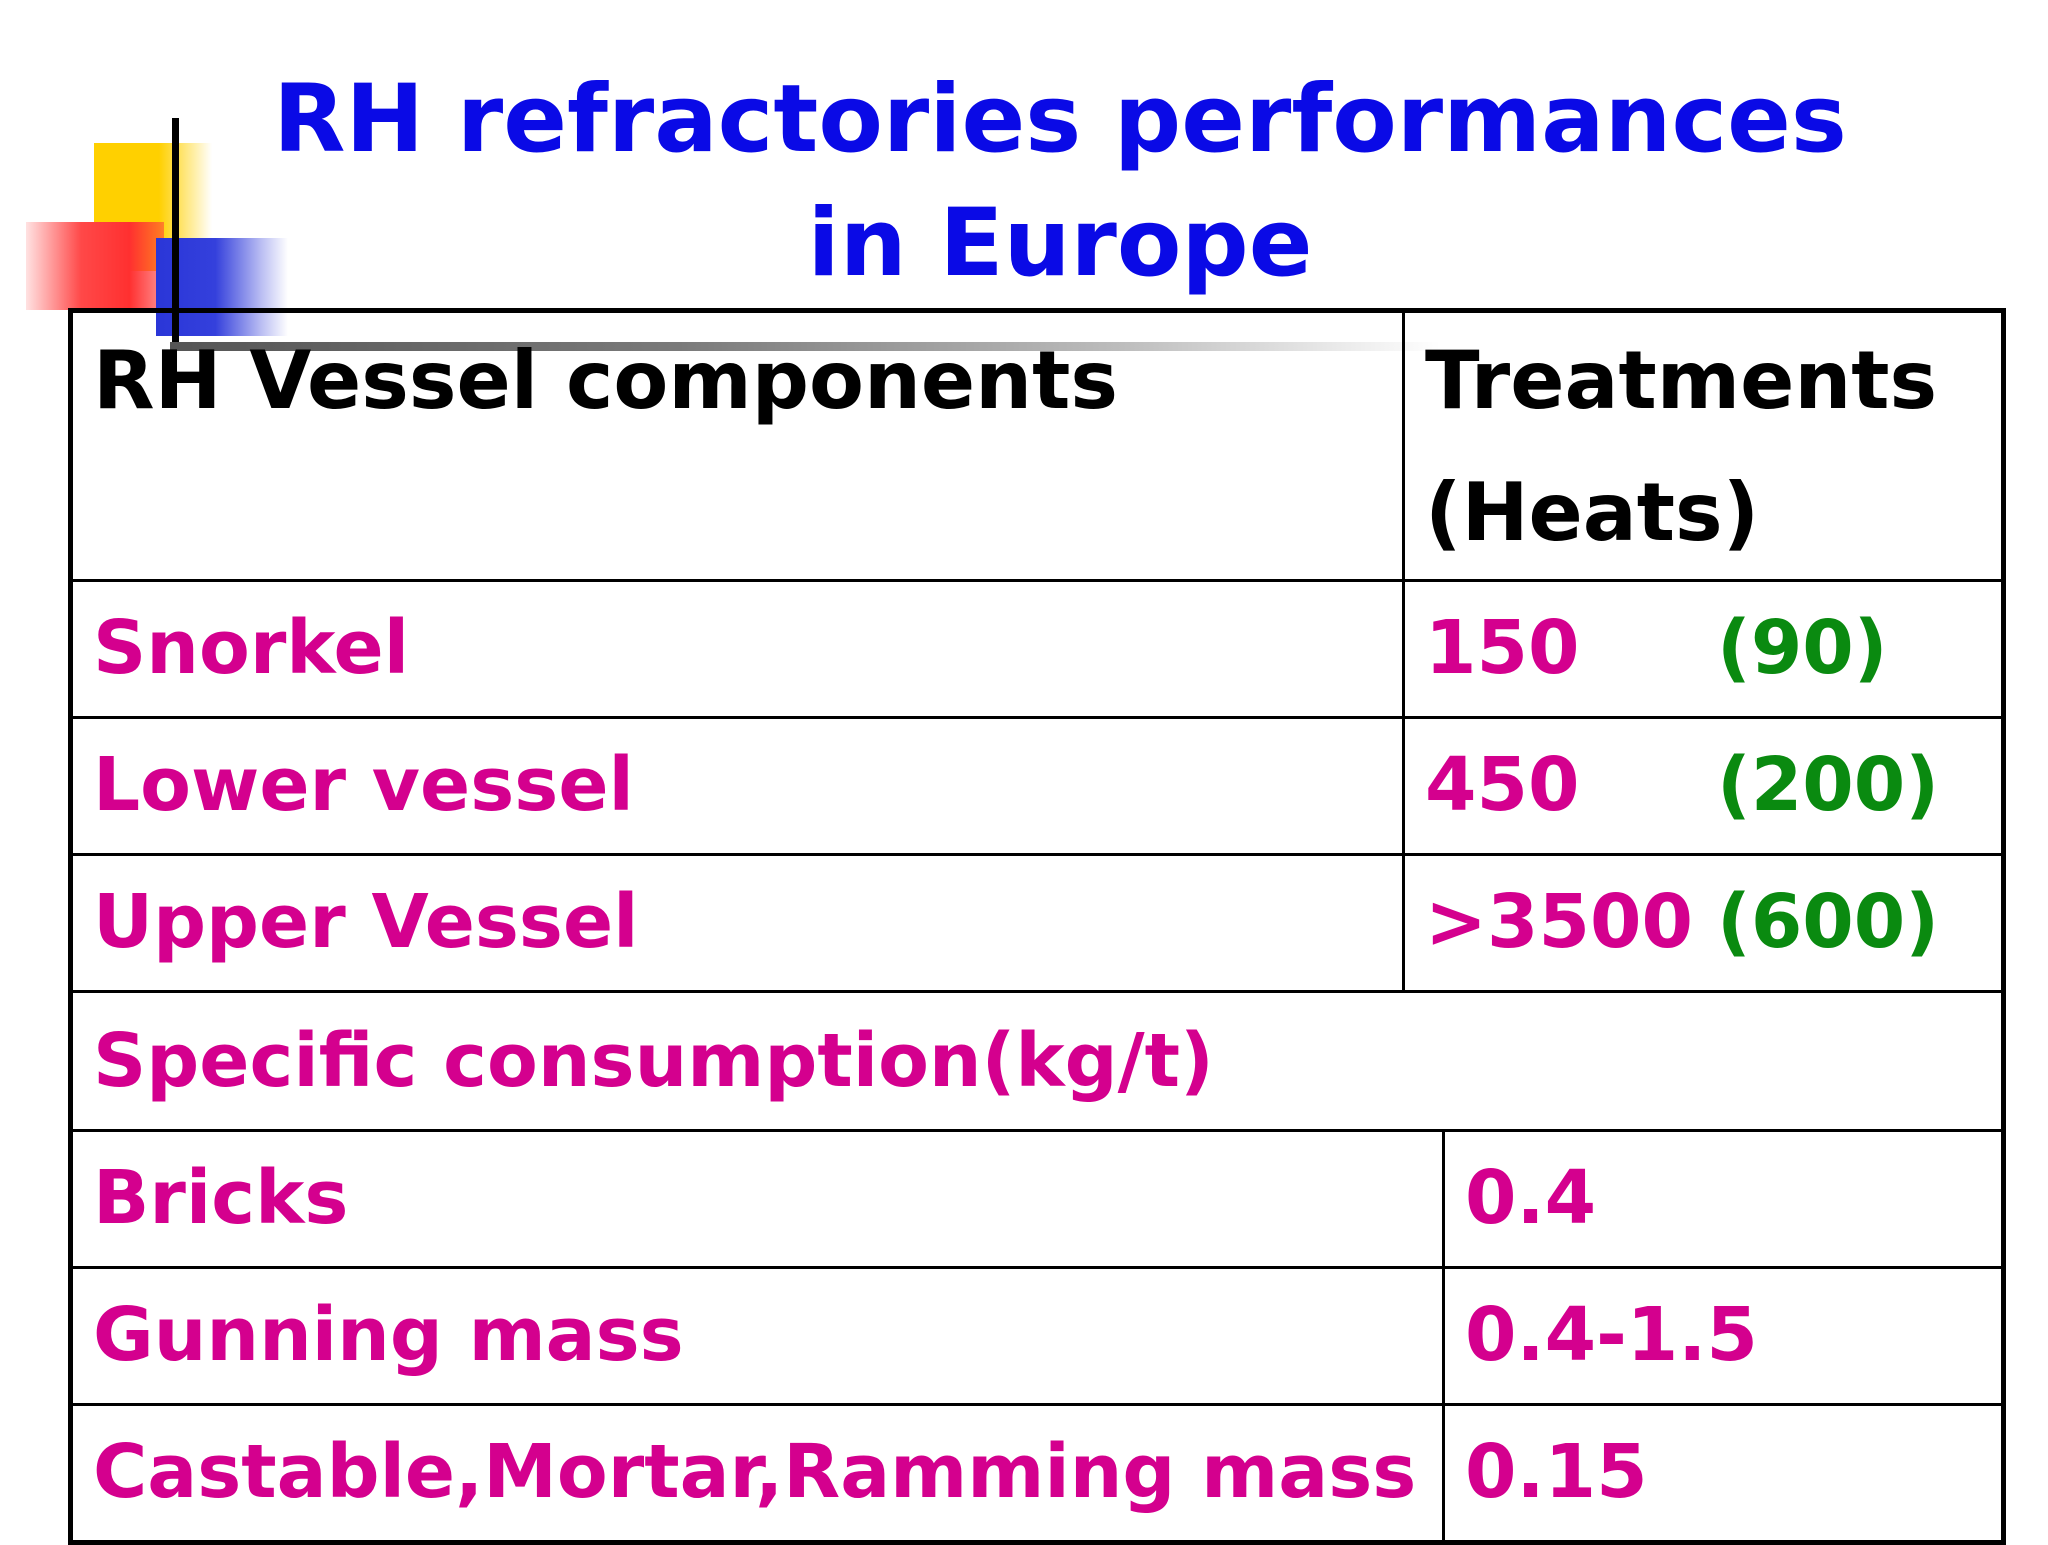 The height and width of the screenshot is (1545, 2048). What do you see at coordinates (1723, 1336) in the screenshot?
I see `consumption-item-value: 0.4-1.5` at bounding box center [1723, 1336].